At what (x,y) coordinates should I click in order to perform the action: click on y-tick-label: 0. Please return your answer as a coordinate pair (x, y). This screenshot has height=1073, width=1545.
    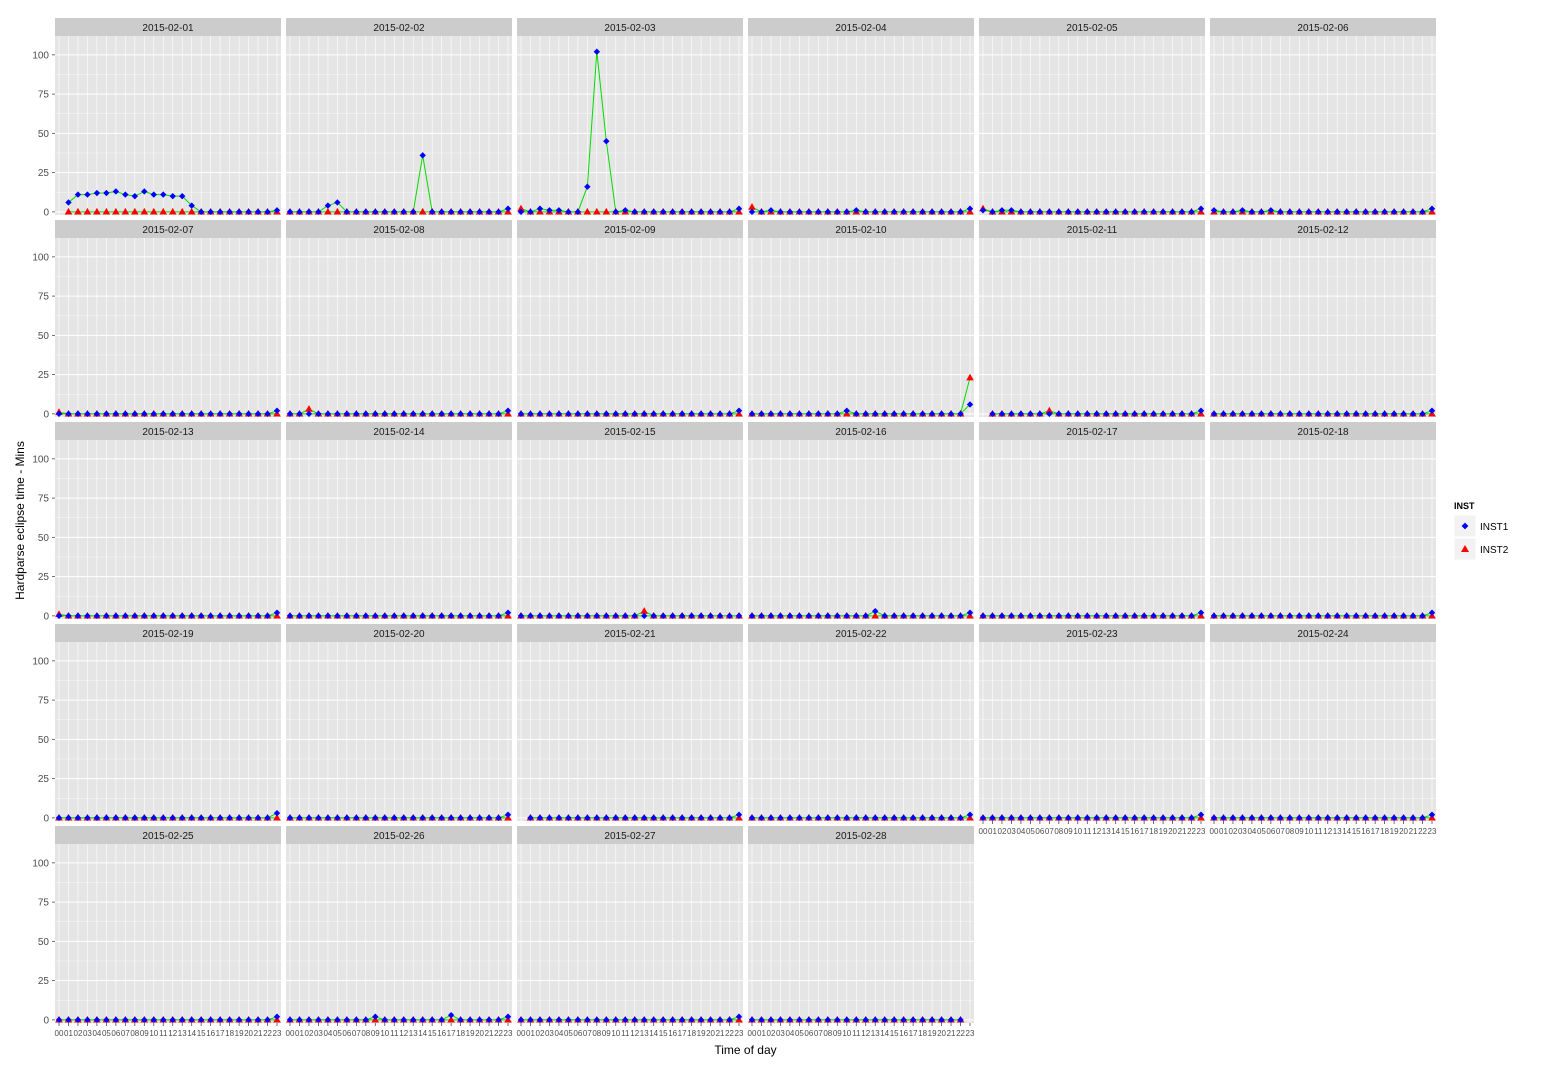
    Looking at the image, I should click on (46, 1020).